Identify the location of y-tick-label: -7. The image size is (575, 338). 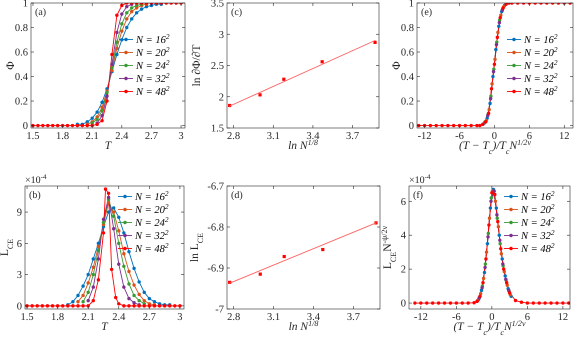
(219, 310).